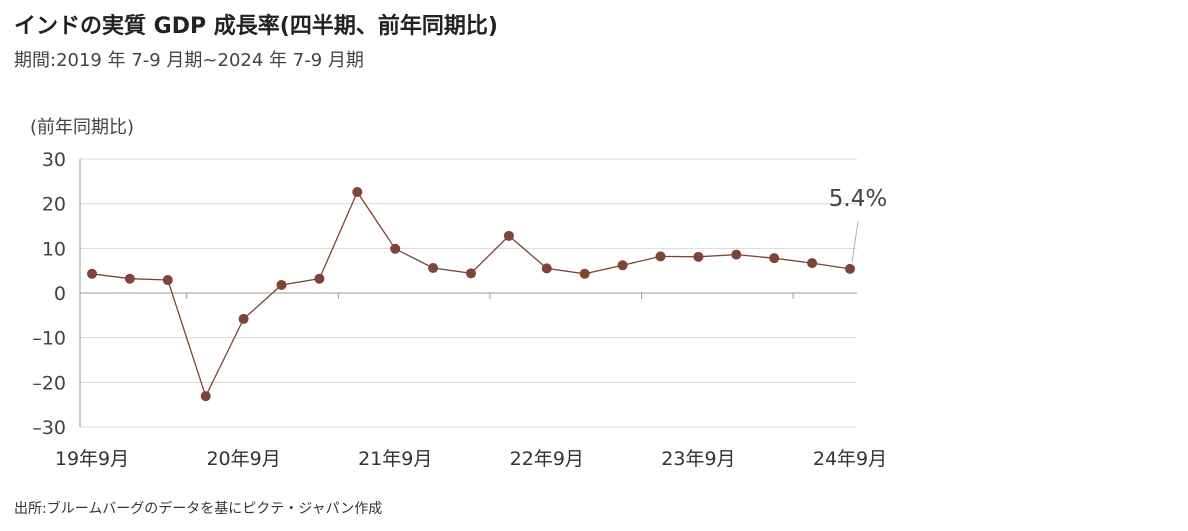 Image resolution: width=1188 pixels, height=531 pixels. What do you see at coordinates (243, 459) in the screenshot?
I see `x-tick-label: 20年9月` at bounding box center [243, 459].